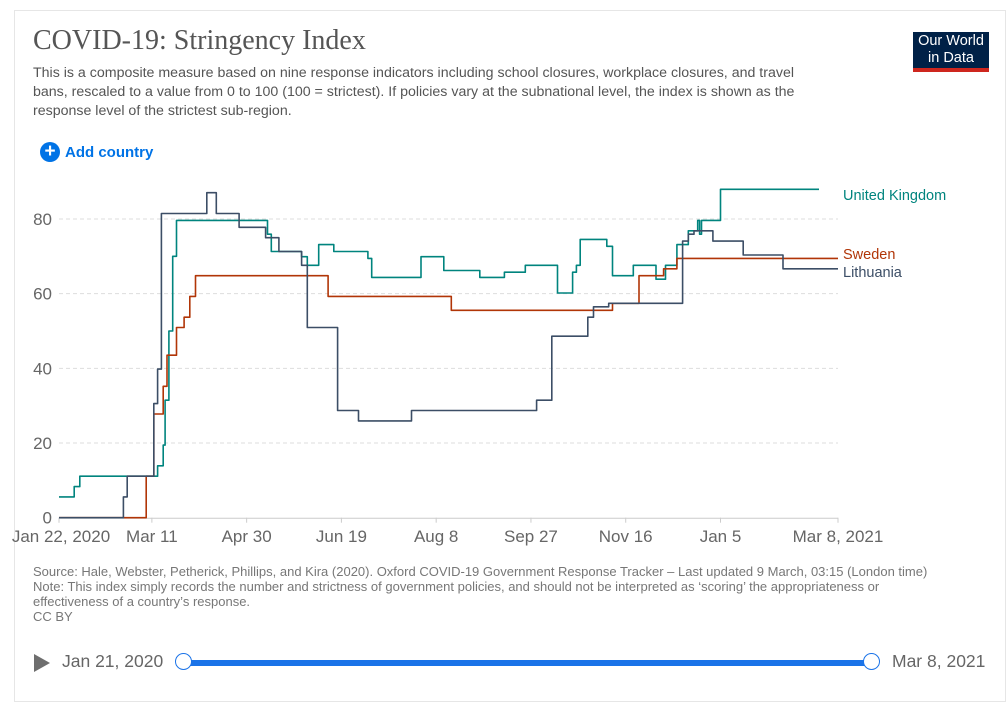 The width and height of the screenshot is (1006, 702). I want to click on logo-text: Our World in Data, so click(951, 49).